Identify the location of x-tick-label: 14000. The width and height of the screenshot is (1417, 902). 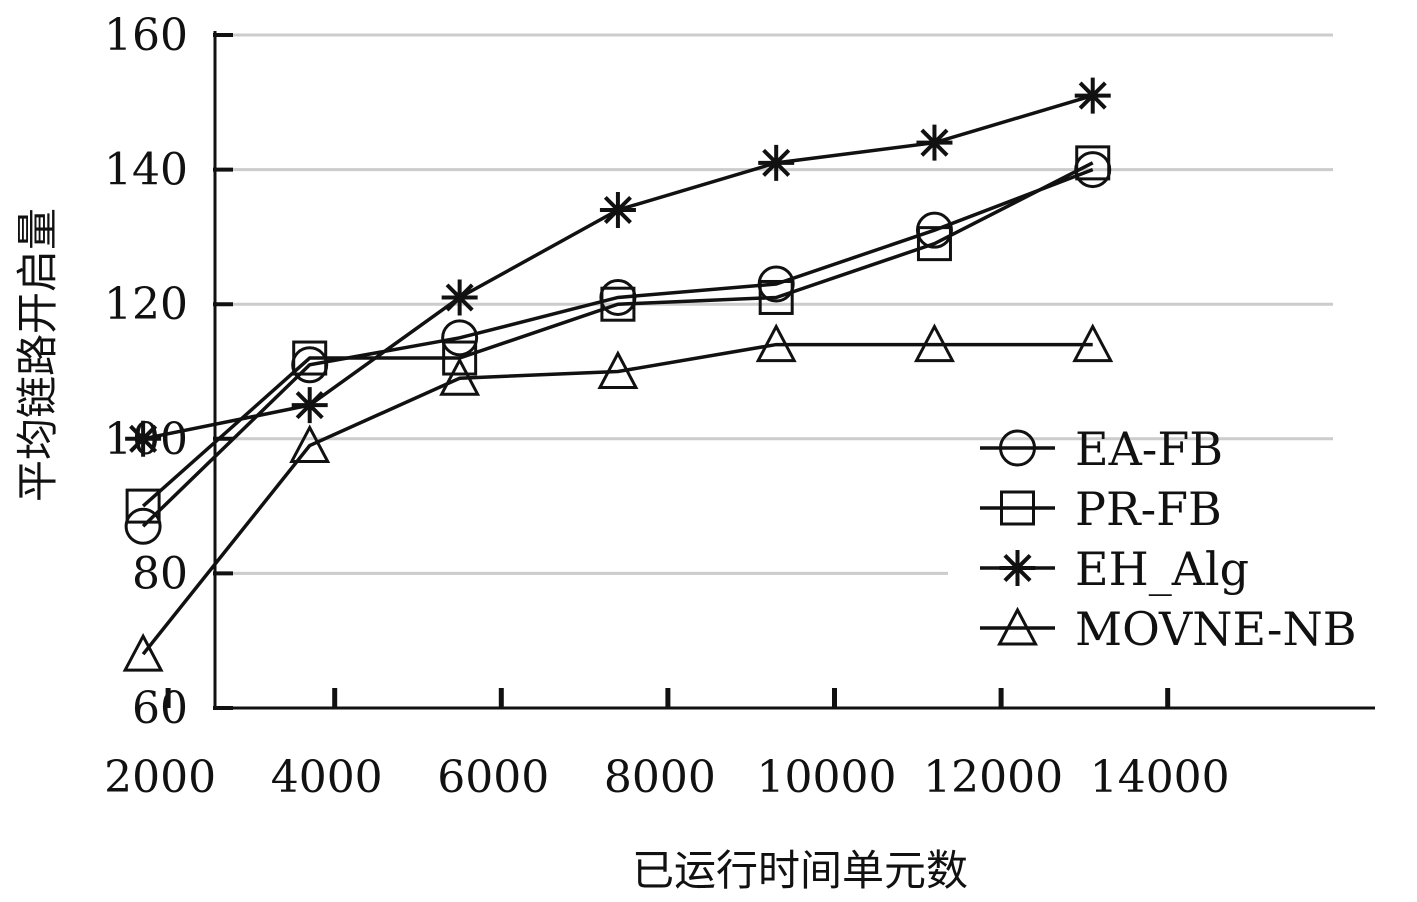
(1160, 777).